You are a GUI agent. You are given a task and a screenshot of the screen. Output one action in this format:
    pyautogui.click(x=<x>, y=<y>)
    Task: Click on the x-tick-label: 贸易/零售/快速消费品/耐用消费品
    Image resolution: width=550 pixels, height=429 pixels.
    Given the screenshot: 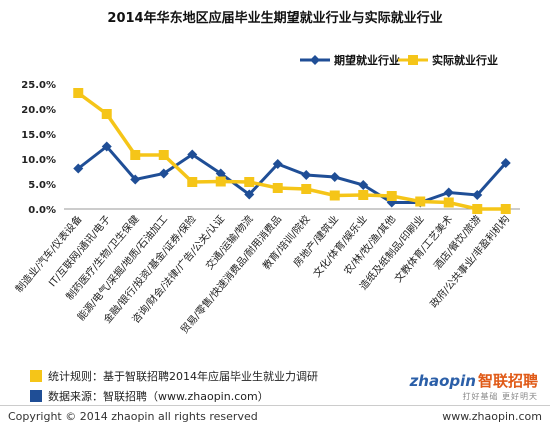 What is the action you would take?
    pyautogui.click(x=231, y=274)
    